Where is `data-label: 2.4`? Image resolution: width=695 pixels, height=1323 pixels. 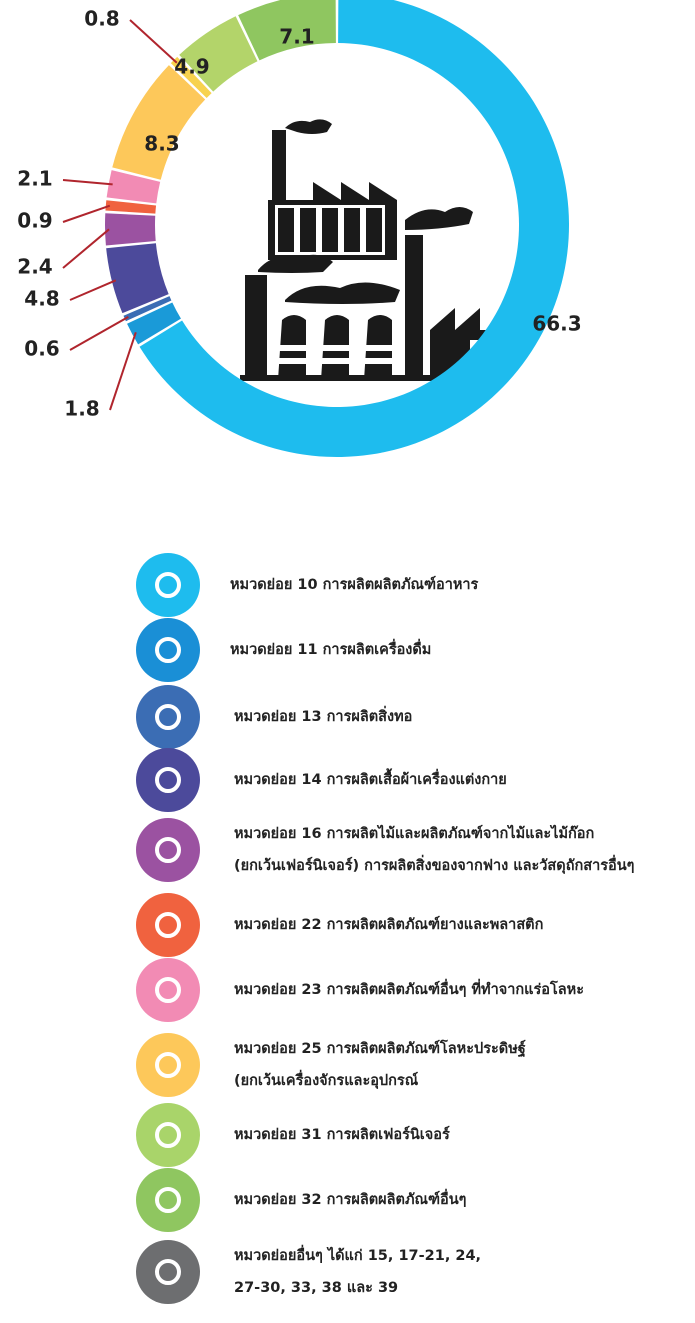 data-label: 2.4 is located at coordinates (34, 267).